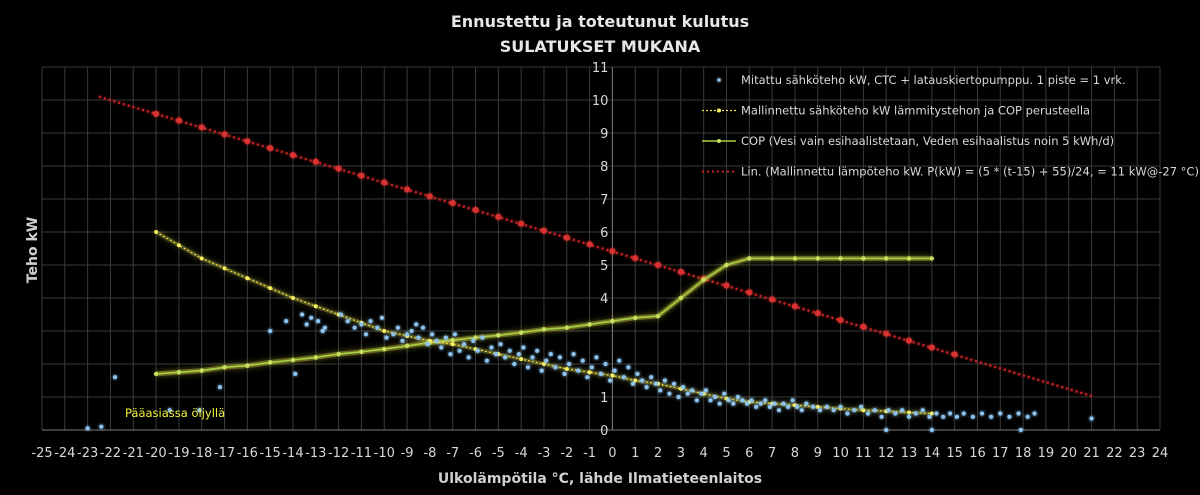 This screenshot has width=1200, height=495. I want to click on y-axis-label: Teho kW, so click(33, 250).